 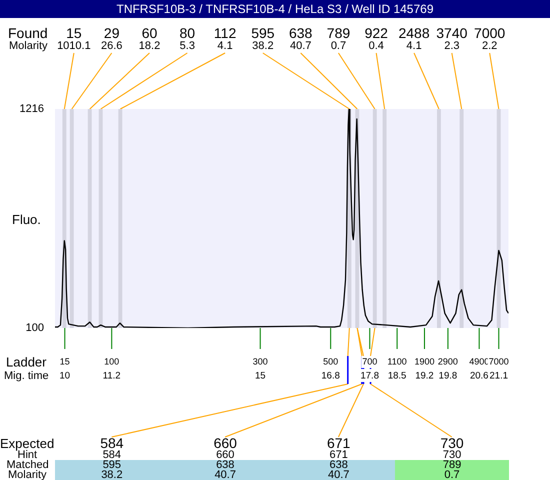 What do you see at coordinates (32, 109) in the screenshot?
I see `y-tick-label: 1216` at bounding box center [32, 109].